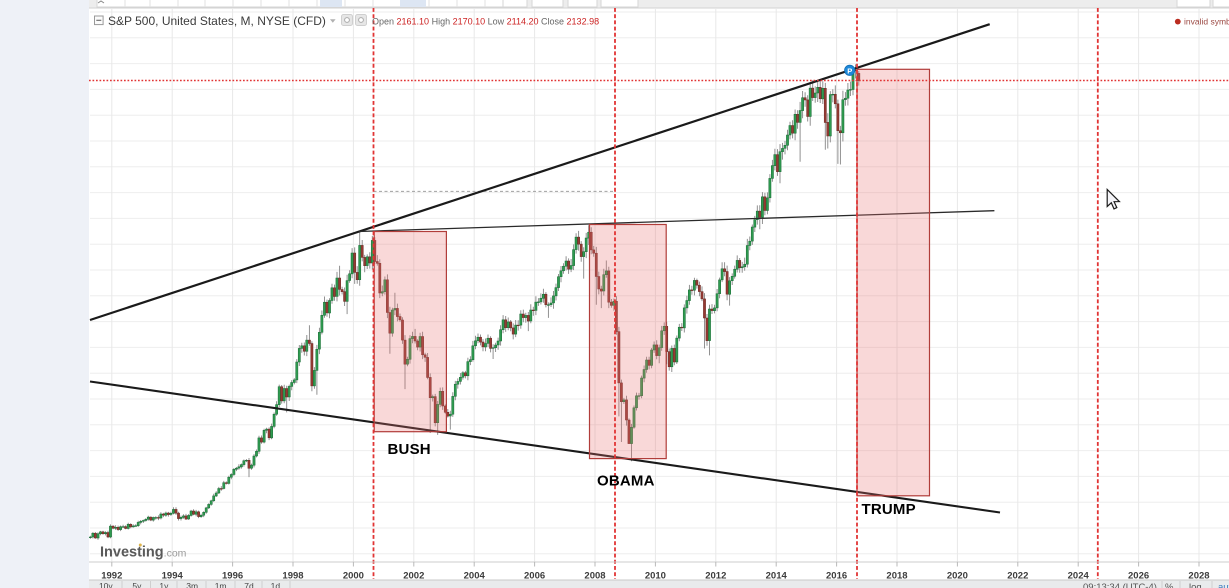 The height and width of the screenshot is (588, 1229). I want to click on svg-text: 2028, so click(1198, 576).